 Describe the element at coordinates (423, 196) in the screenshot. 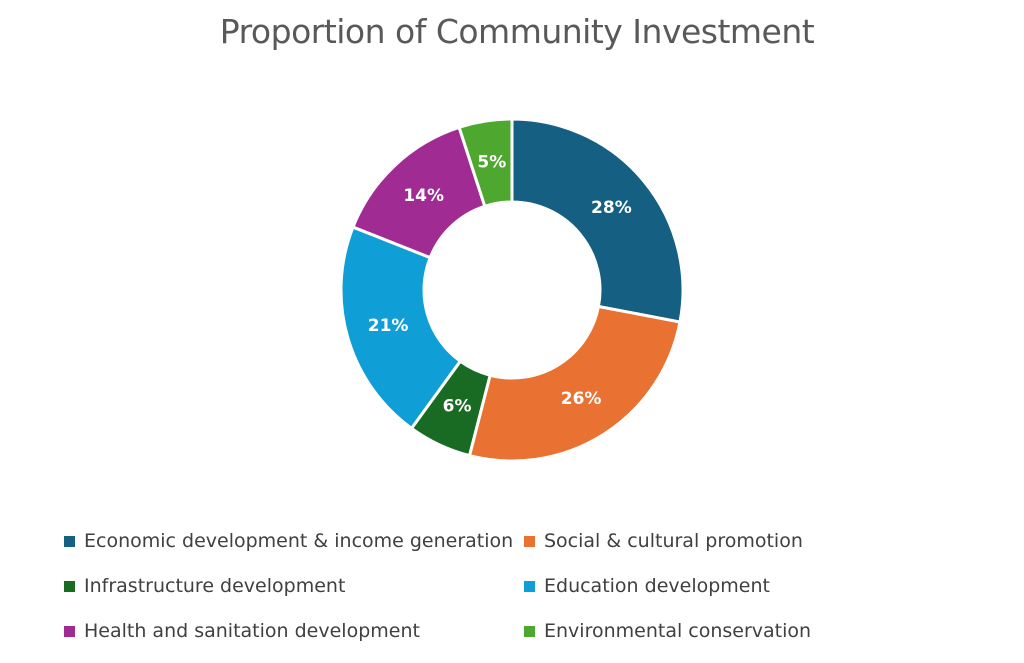

I see `slice-label-health-and-sanitation-development: 14%` at that location.